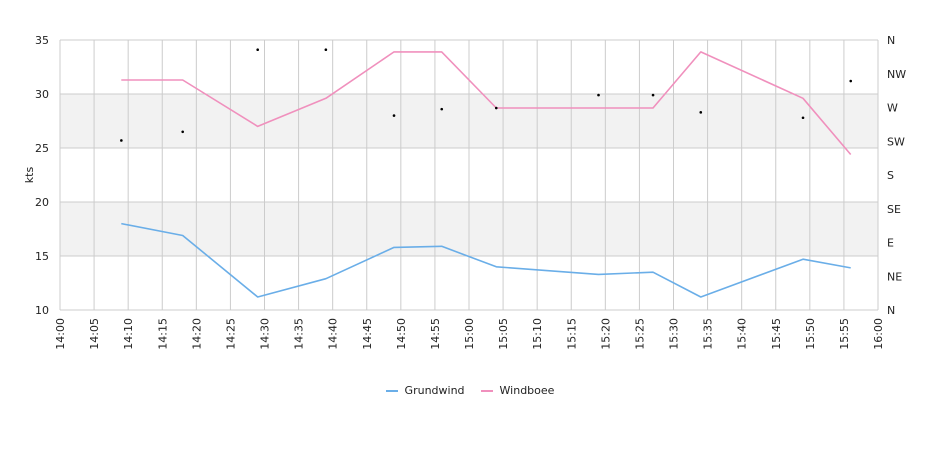 This screenshot has height=450, width=940. I want to click on direction-tick-label: NW, so click(896, 74).